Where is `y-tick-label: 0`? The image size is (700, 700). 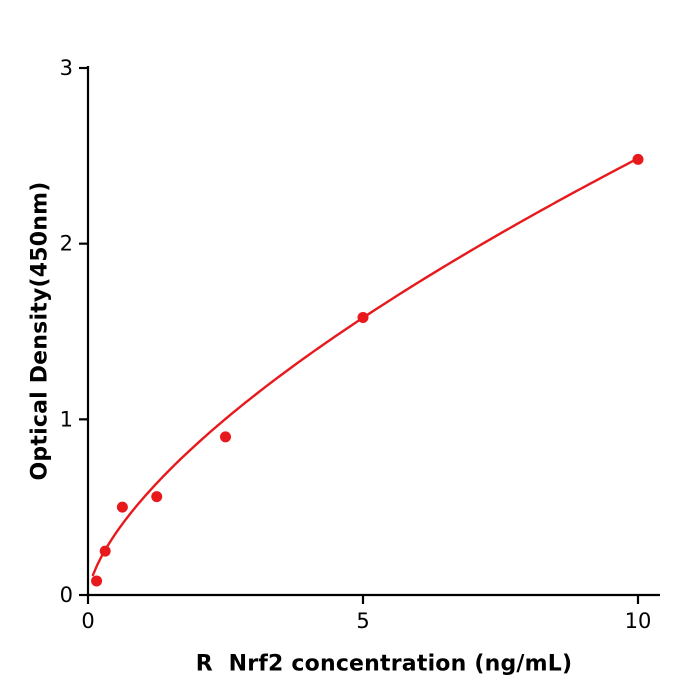 y-tick-label: 0 is located at coordinates (66, 595).